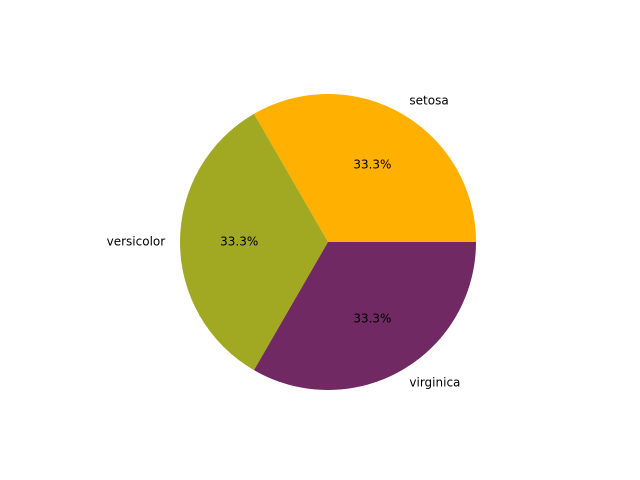  What do you see at coordinates (434, 382) in the screenshot?
I see `slice-label-virginica: virginica` at bounding box center [434, 382].